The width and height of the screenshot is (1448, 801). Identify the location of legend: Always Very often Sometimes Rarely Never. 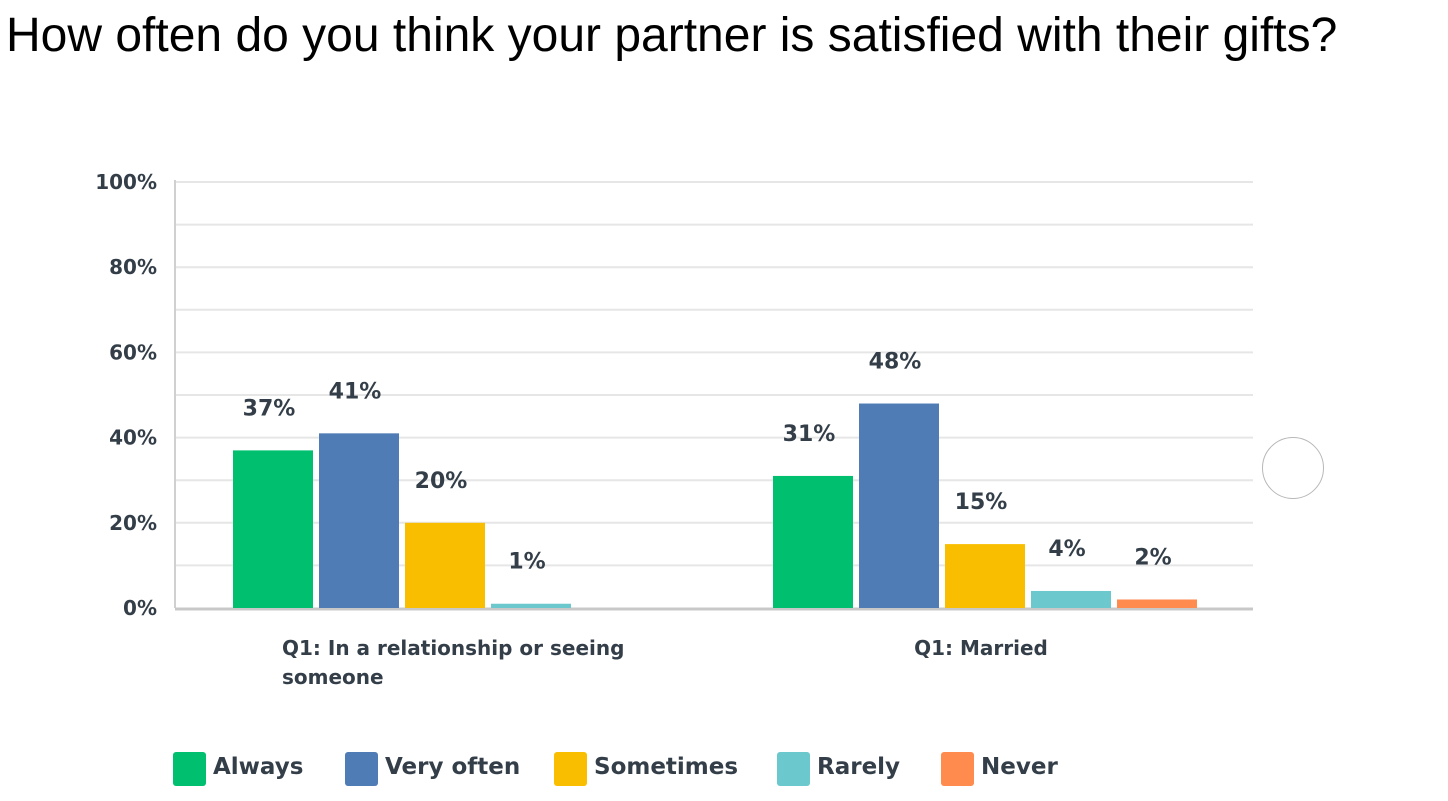
(615, 769).